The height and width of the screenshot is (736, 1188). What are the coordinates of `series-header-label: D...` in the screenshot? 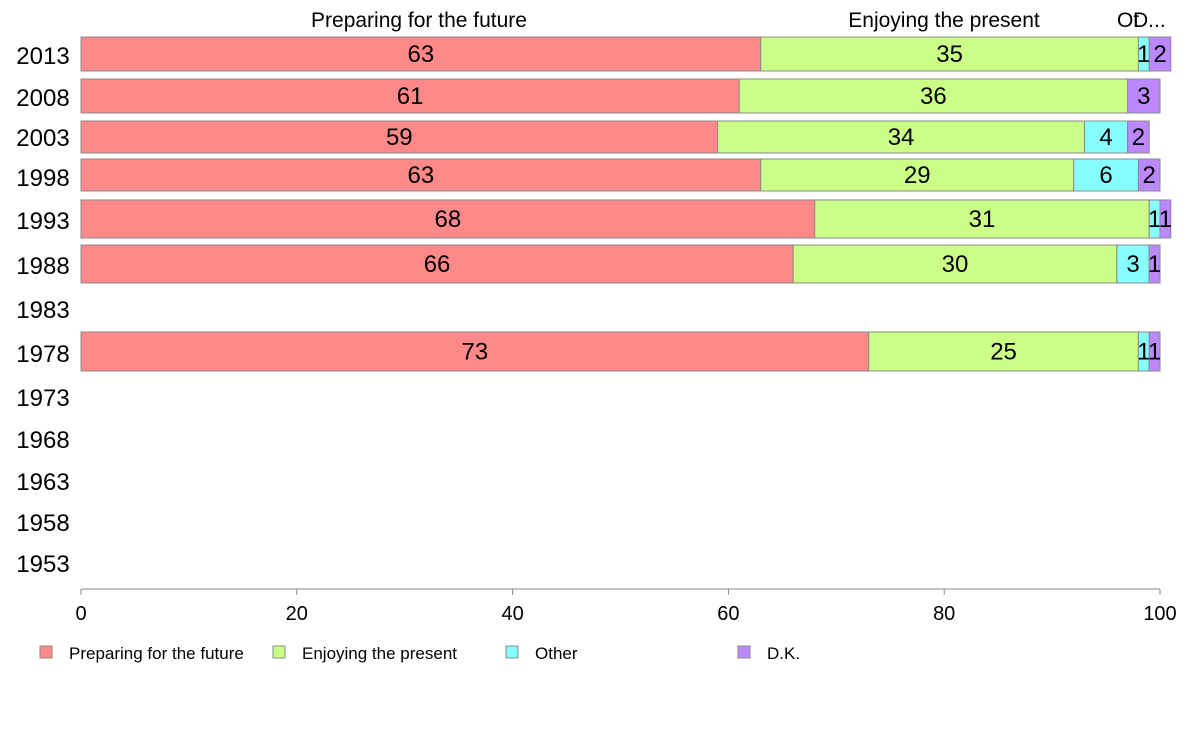 It's located at (1149, 20).